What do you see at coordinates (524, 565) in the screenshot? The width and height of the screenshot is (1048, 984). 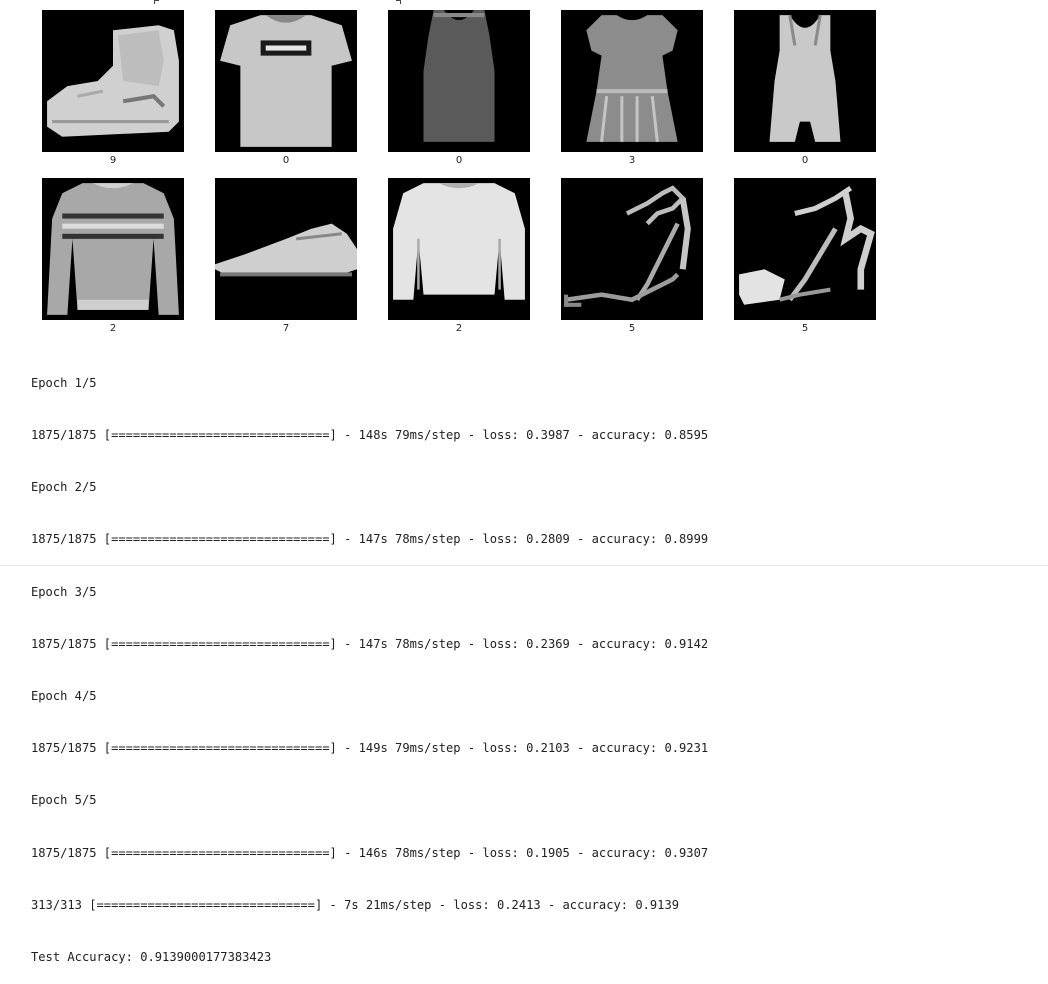 I see `output-divider` at bounding box center [524, 565].